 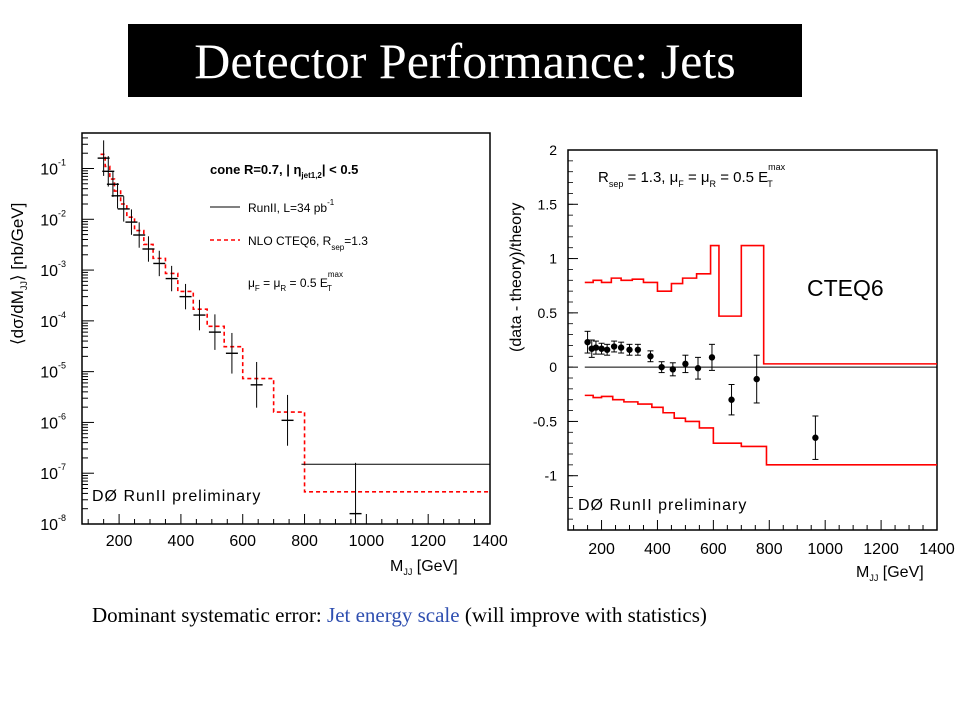 I want to click on left-y-tick-exponent: -1, so click(x=62, y=162).